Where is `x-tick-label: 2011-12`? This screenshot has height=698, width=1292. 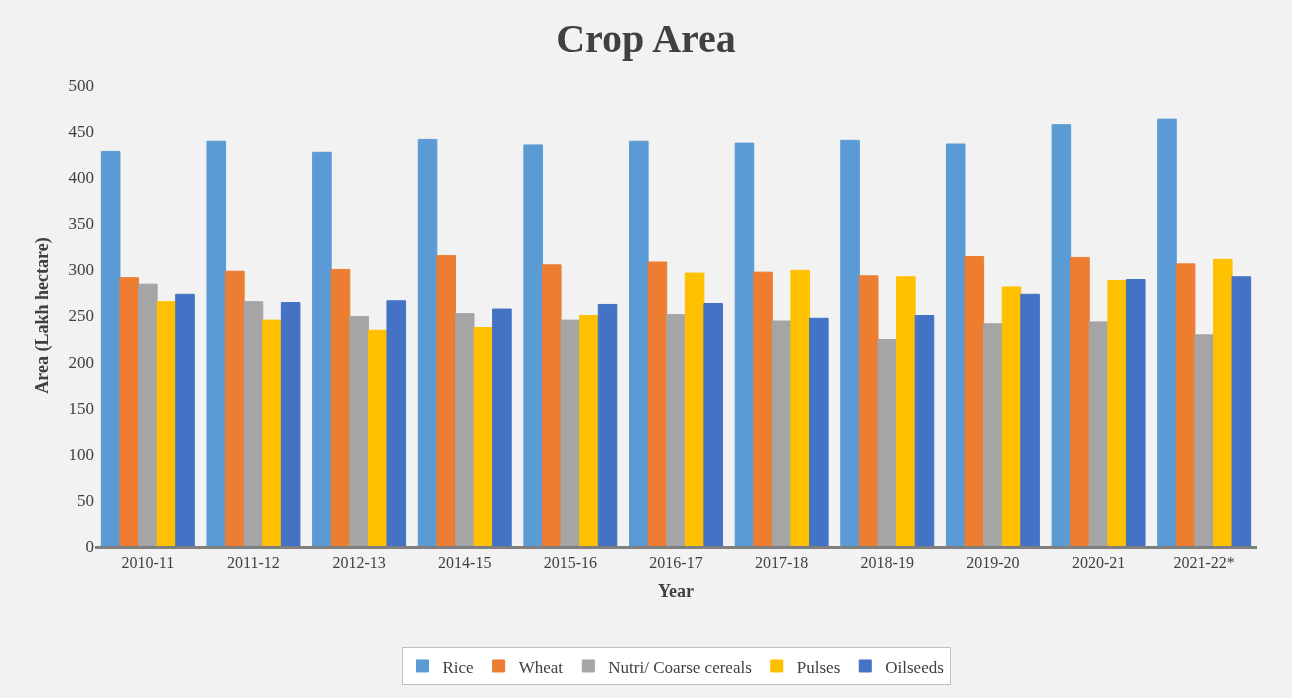 x-tick-label: 2011-12 is located at coordinates (253, 563).